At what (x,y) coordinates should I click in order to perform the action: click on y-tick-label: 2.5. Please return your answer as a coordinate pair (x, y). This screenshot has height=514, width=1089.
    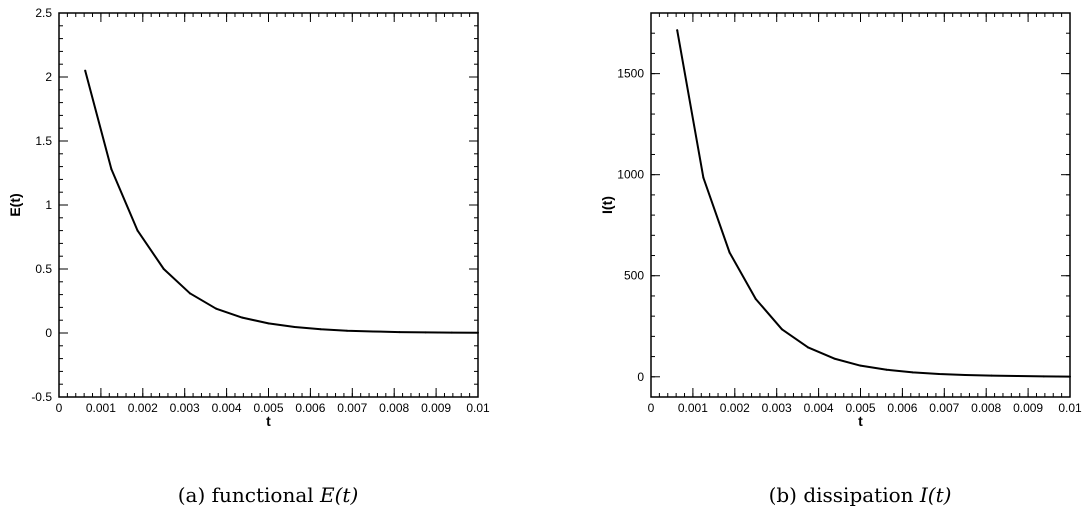
    Looking at the image, I should click on (43, 13).